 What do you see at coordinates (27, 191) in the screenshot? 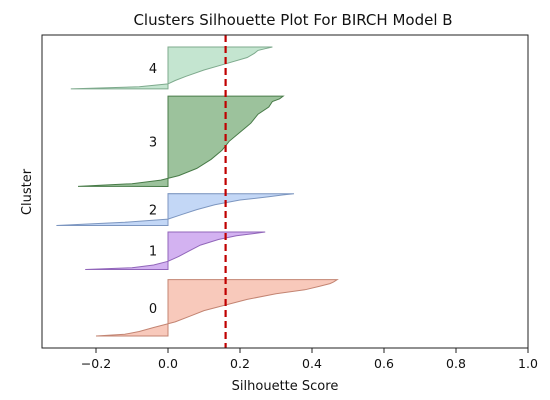
I see `y-axis-label: Cluster` at bounding box center [27, 191].